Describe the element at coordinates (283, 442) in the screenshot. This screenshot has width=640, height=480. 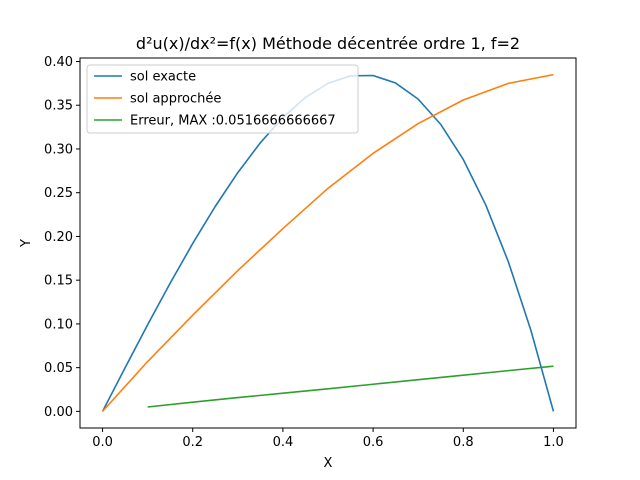
I see `x-tick-label: 0.4` at that location.